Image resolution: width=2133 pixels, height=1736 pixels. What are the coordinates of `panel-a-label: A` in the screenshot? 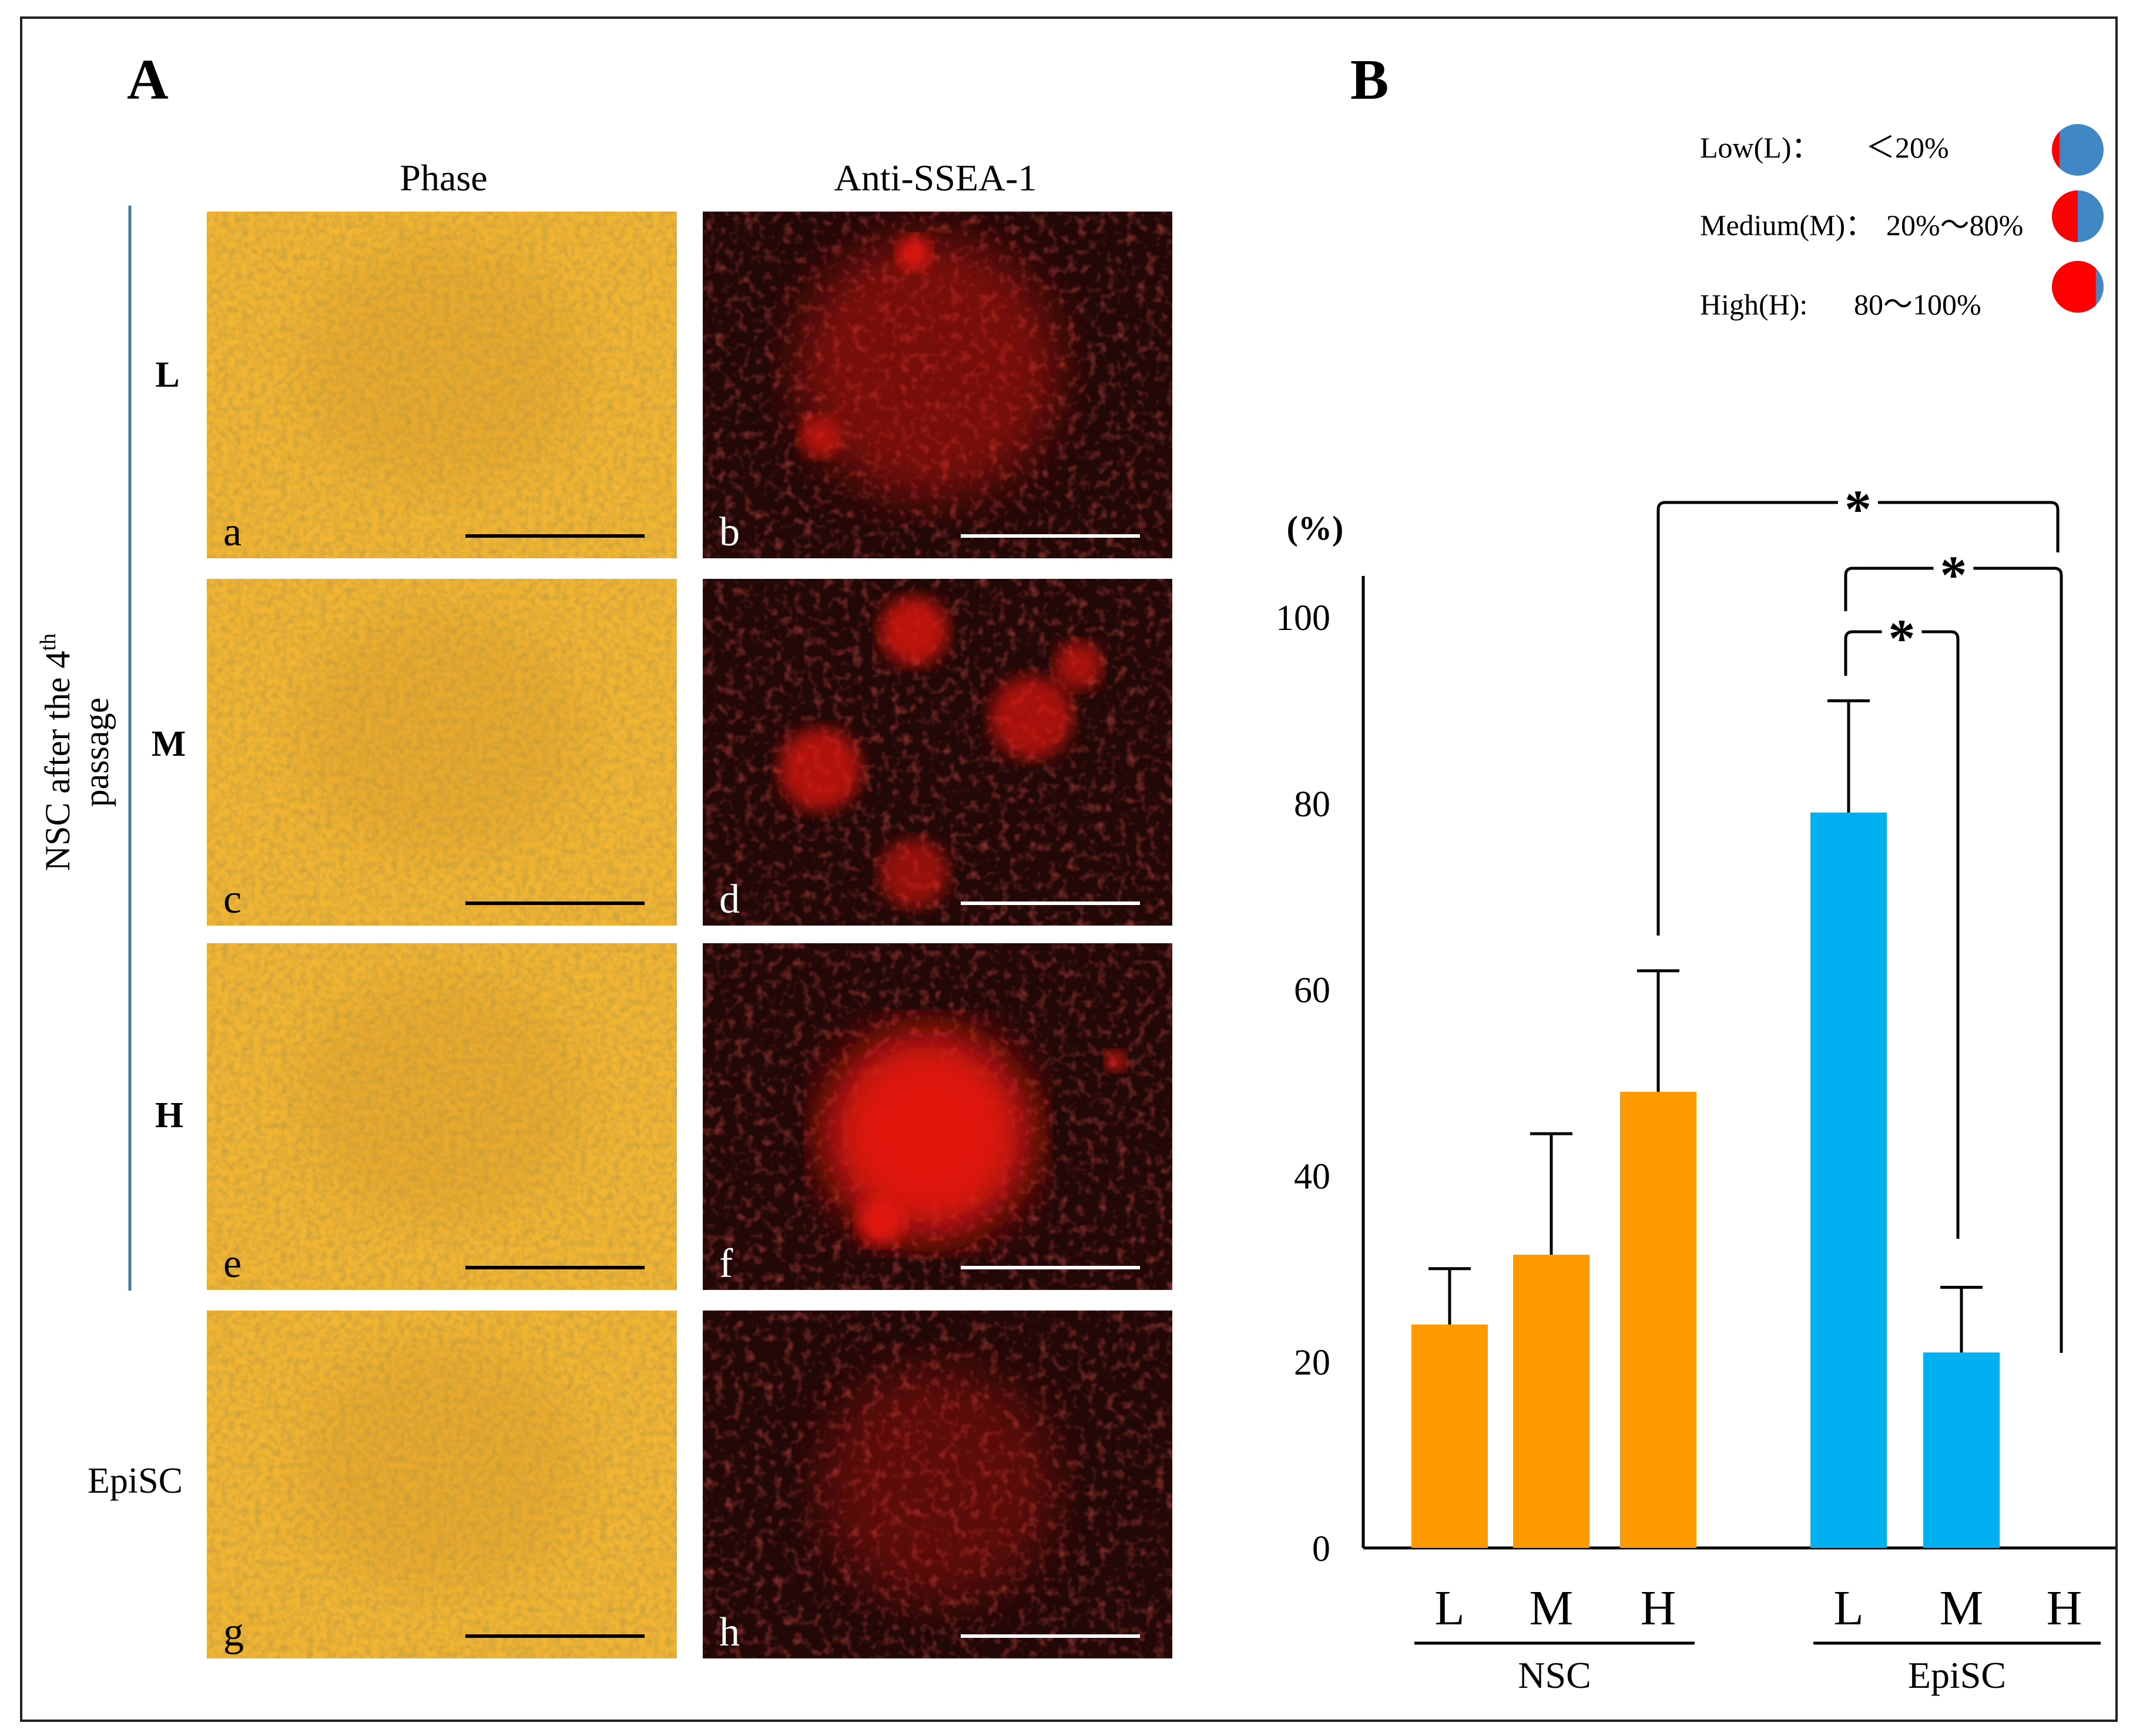 It's located at (148, 80).